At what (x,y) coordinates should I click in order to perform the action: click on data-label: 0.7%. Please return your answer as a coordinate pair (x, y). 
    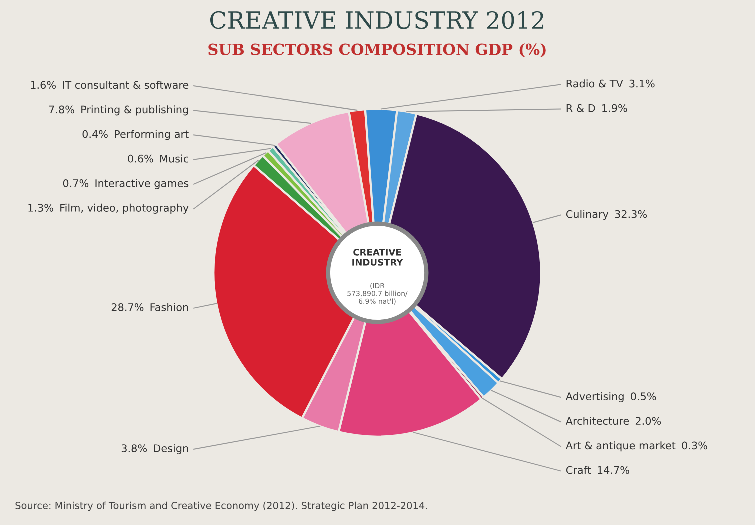
    Looking at the image, I should click on (76, 184).